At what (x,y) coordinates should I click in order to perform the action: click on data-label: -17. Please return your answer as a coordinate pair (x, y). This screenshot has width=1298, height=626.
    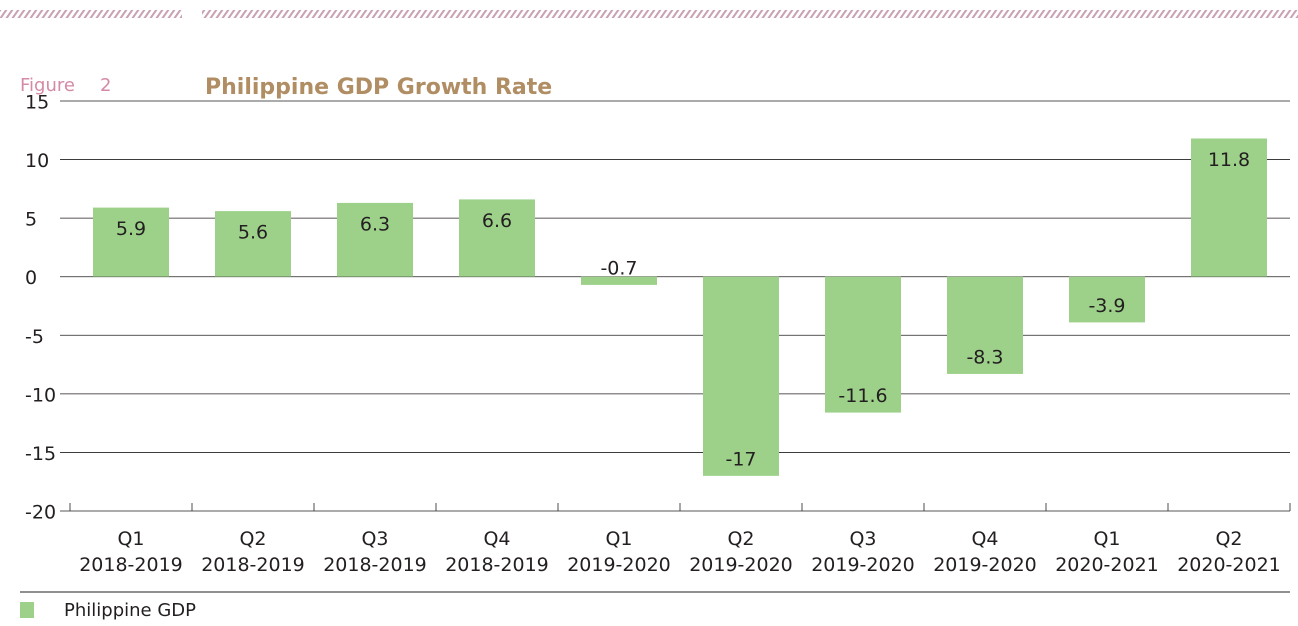
    Looking at the image, I should click on (740, 459).